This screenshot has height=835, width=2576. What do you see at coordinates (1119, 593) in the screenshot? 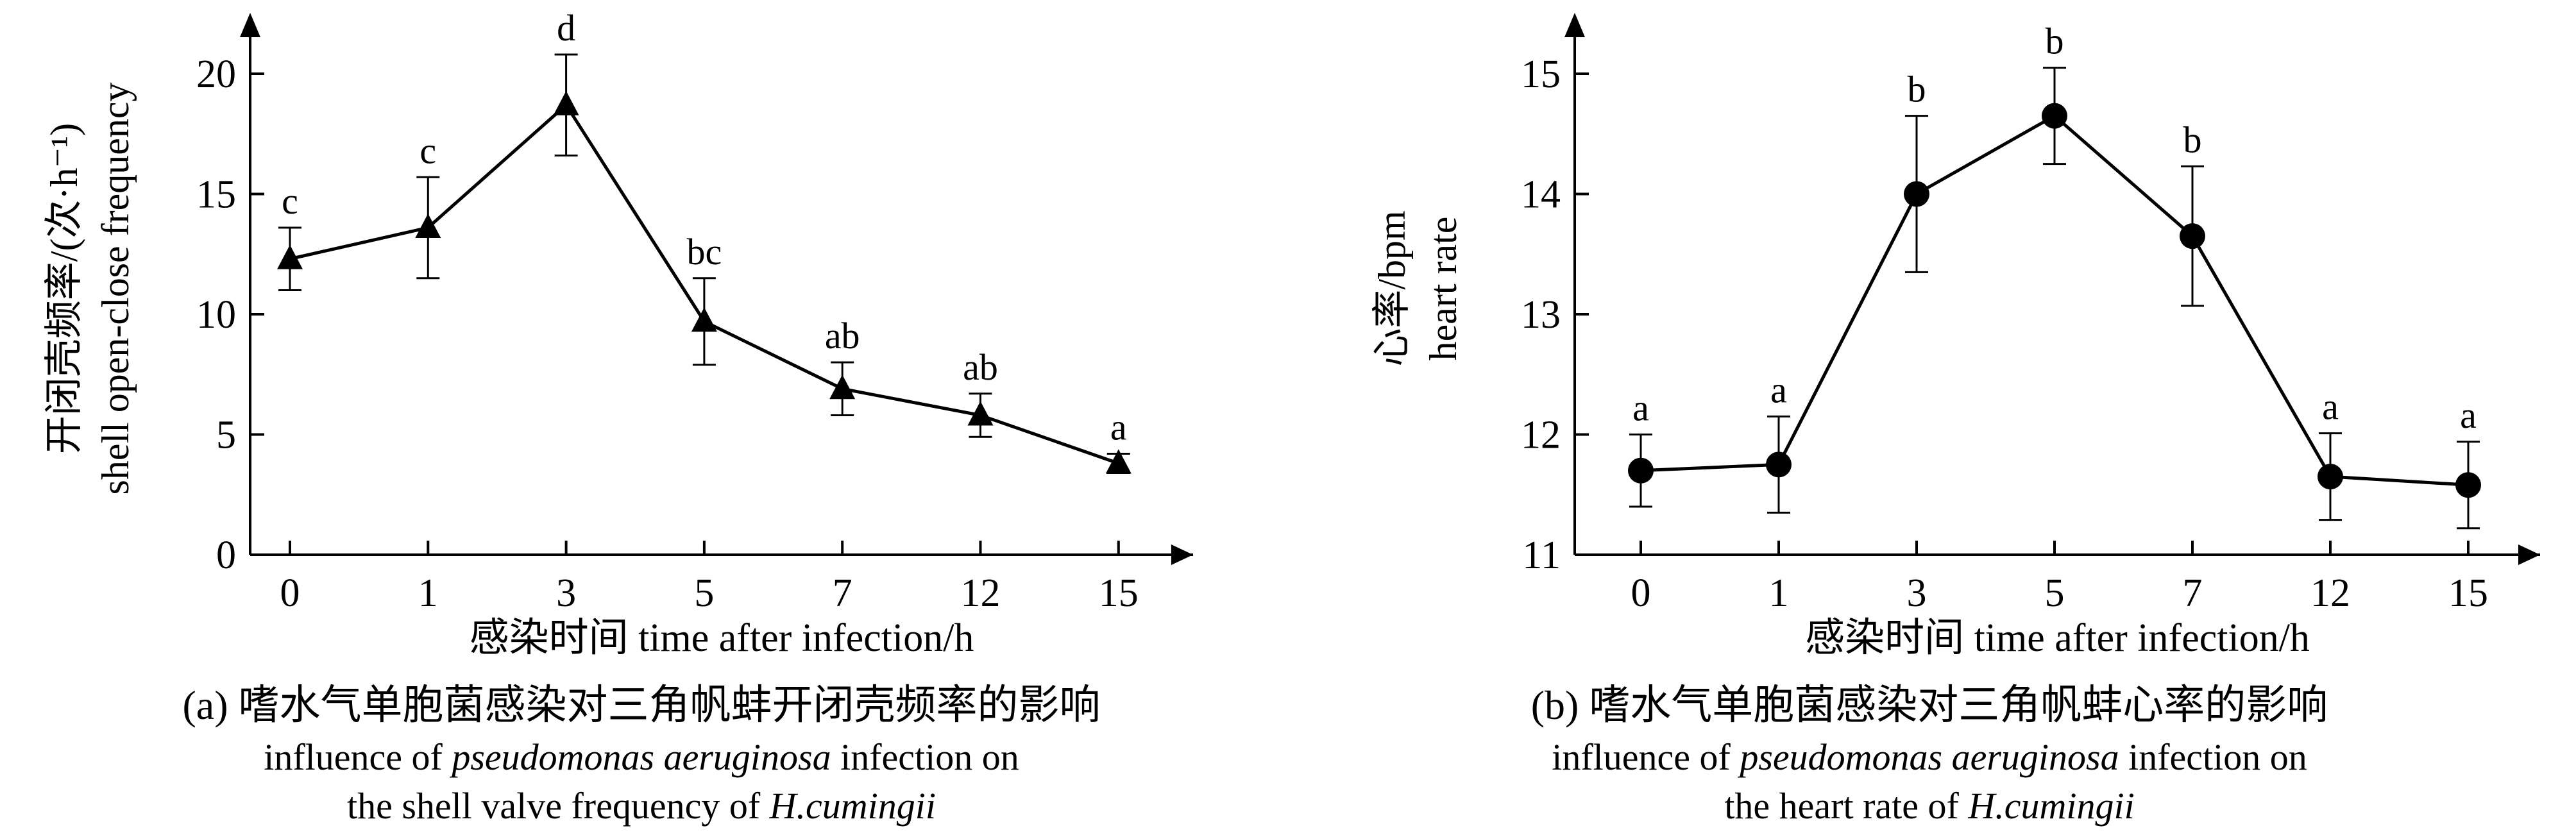
I see `chart-a-x-tick-label: 15` at bounding box center [1119, 593].